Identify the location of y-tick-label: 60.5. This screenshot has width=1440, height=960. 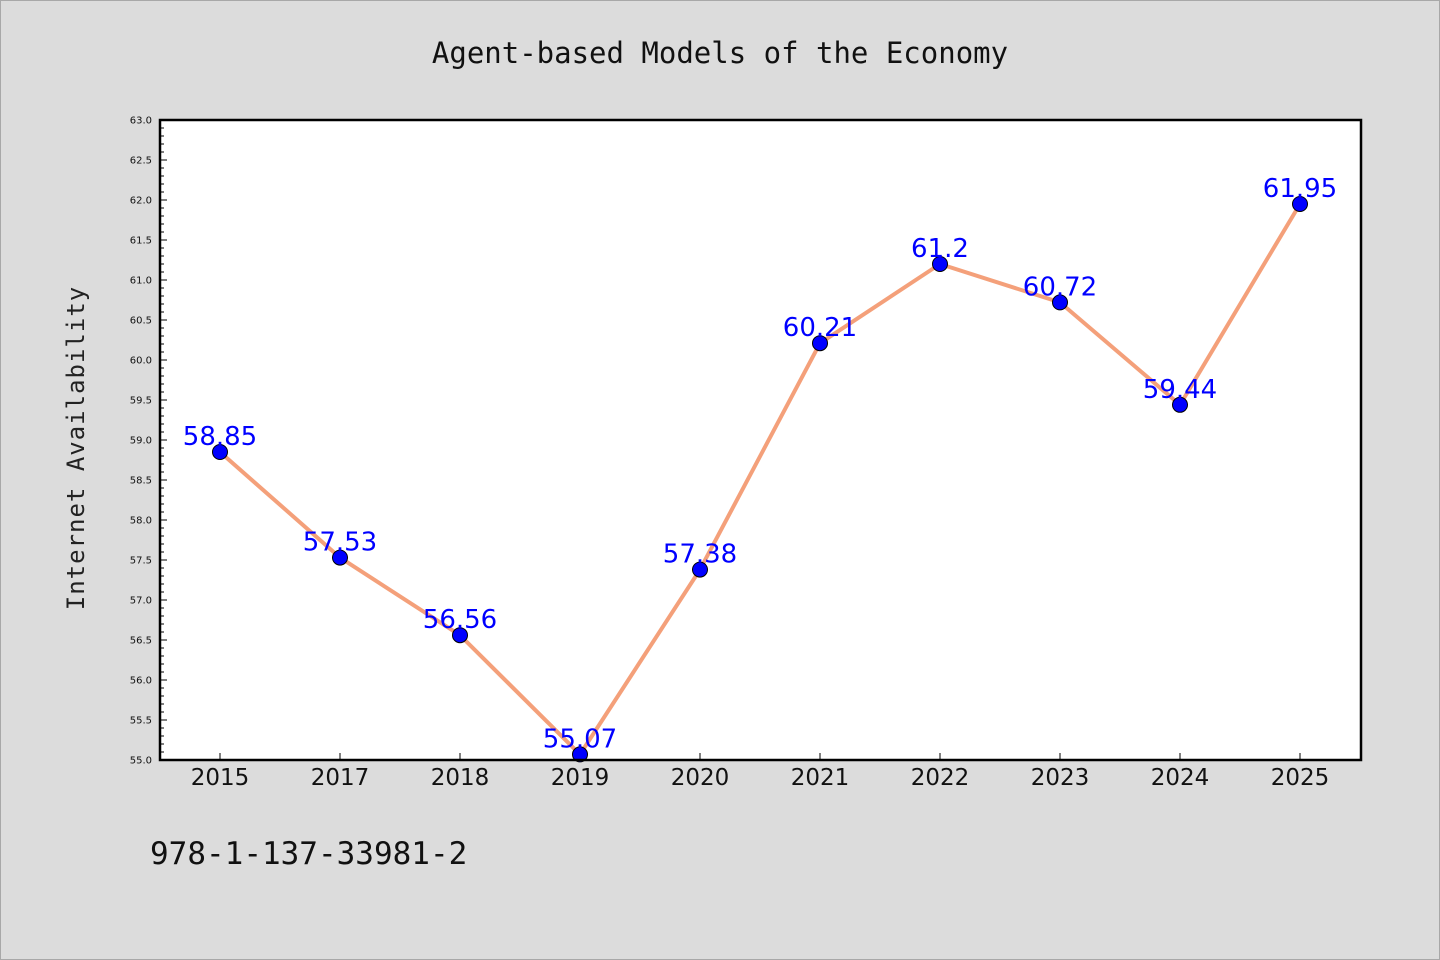
(141, 321).